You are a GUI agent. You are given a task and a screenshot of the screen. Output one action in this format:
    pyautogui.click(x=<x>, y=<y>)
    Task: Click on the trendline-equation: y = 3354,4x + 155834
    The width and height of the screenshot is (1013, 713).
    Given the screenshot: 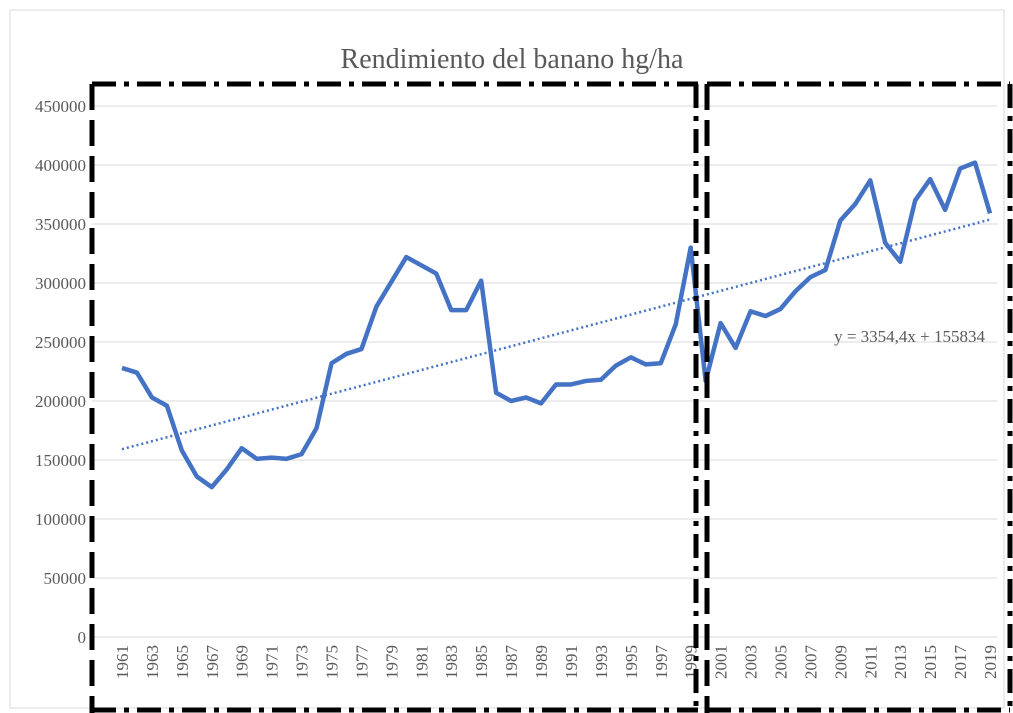 What is the action you would take?
    pyautogui.click(x=909, y=336)
    